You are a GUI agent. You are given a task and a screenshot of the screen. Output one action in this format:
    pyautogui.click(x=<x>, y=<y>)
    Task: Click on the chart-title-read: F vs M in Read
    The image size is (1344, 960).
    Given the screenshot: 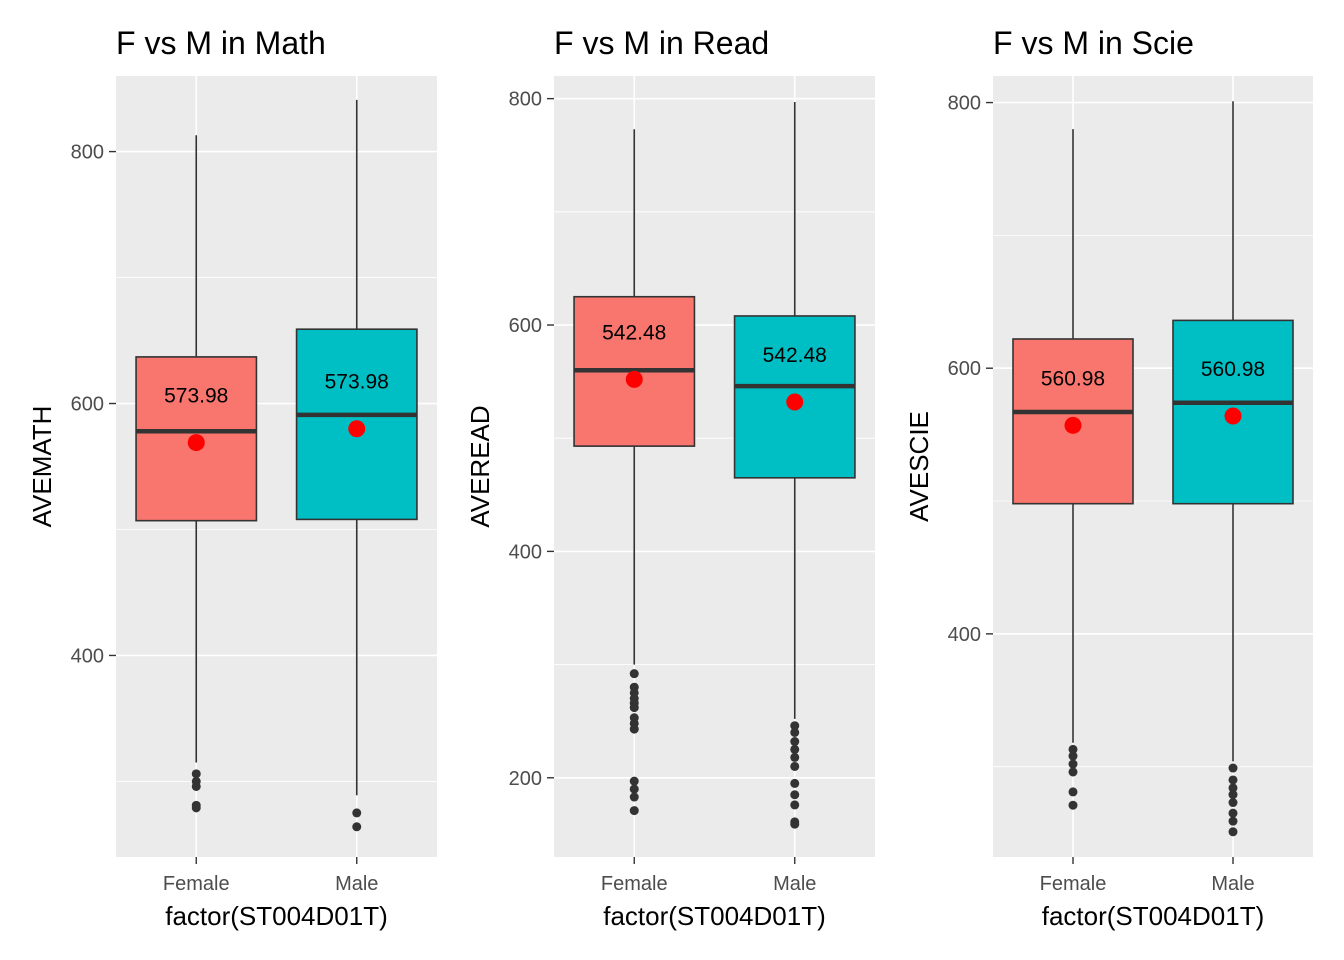 What is the action you would take?
    pyautogui.click(x=662, y=43)
    